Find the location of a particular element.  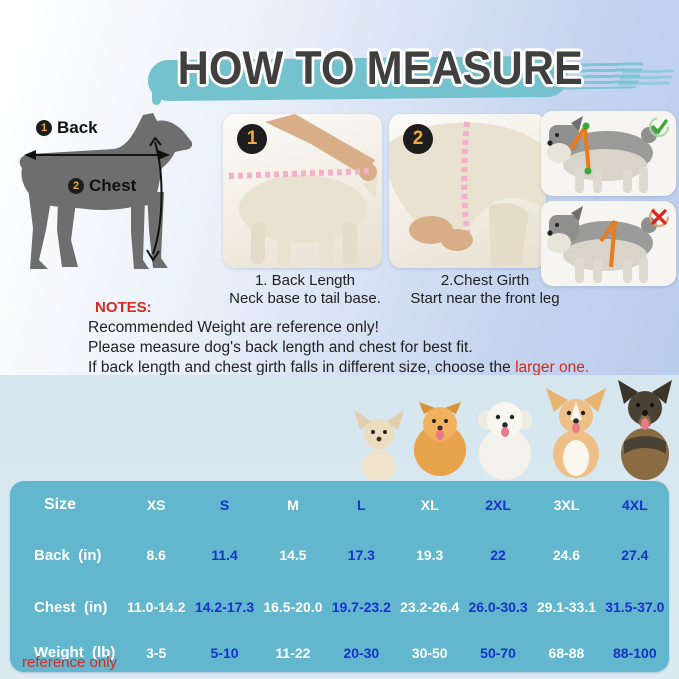

table-cell: 17.3 is located at coordinates (361, 555).